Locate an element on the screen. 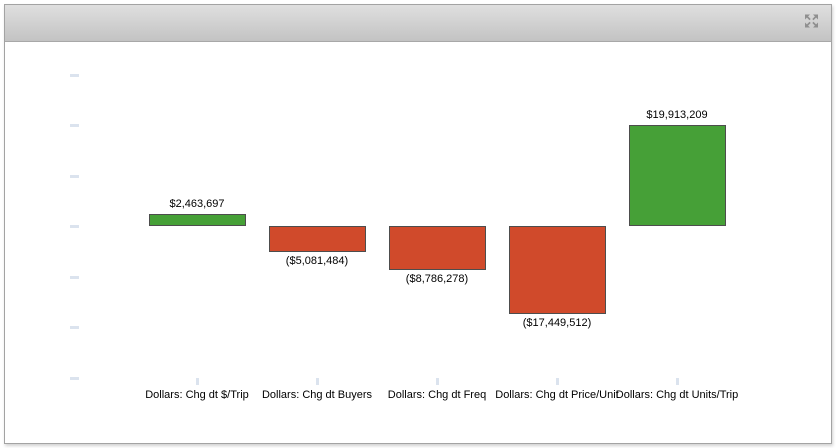  x-axis-label: Dollars: Chg dt Buyers is located at coordinates (317, 395).